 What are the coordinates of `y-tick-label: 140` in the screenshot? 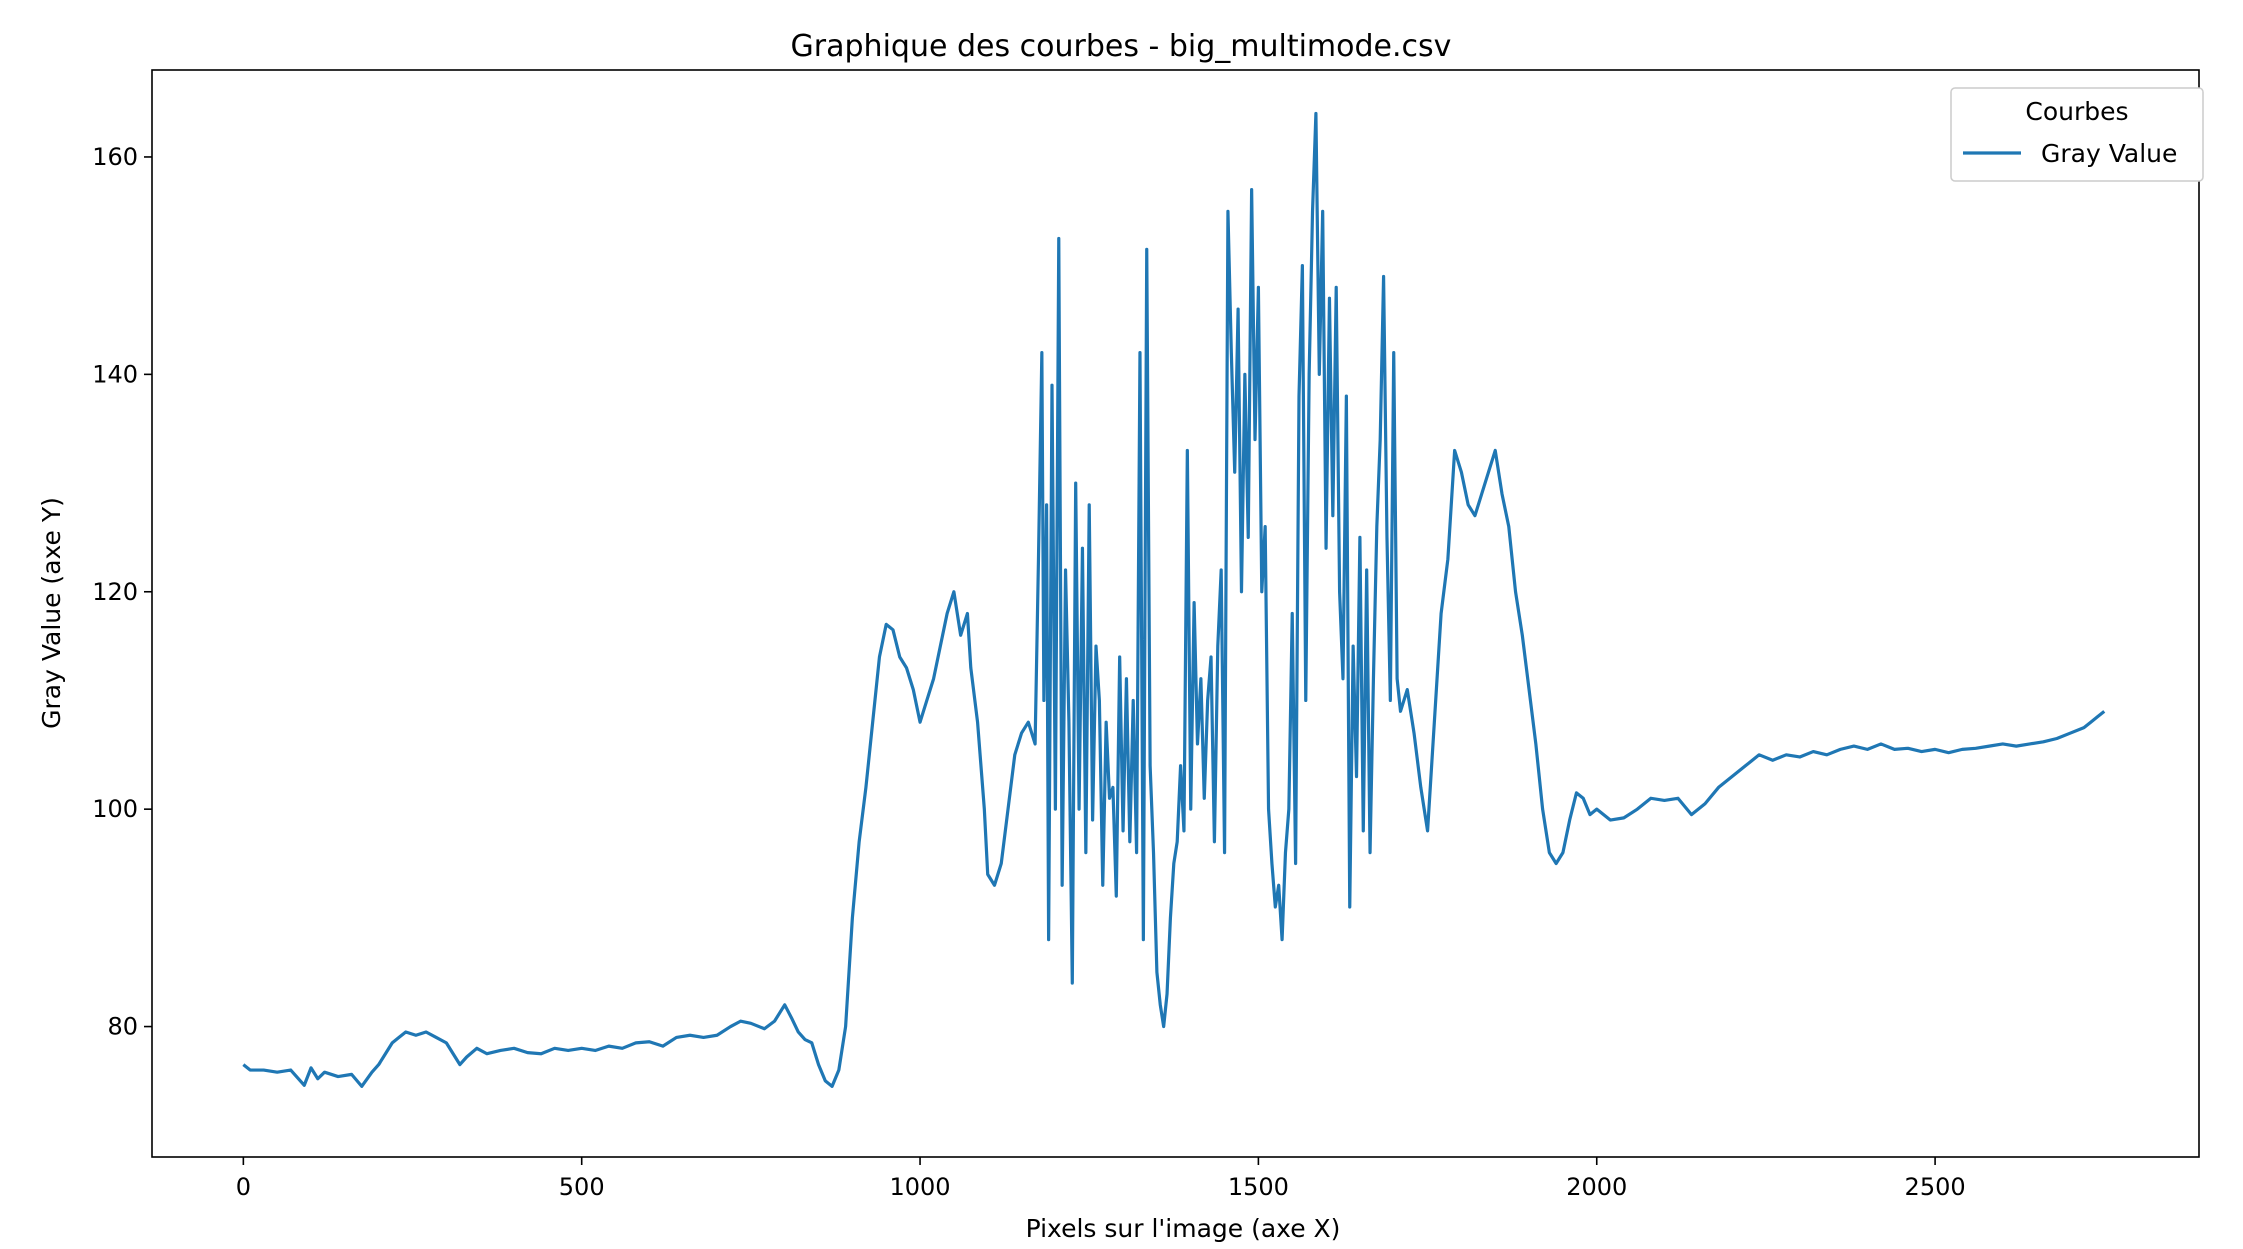 It's located at (115, 374).